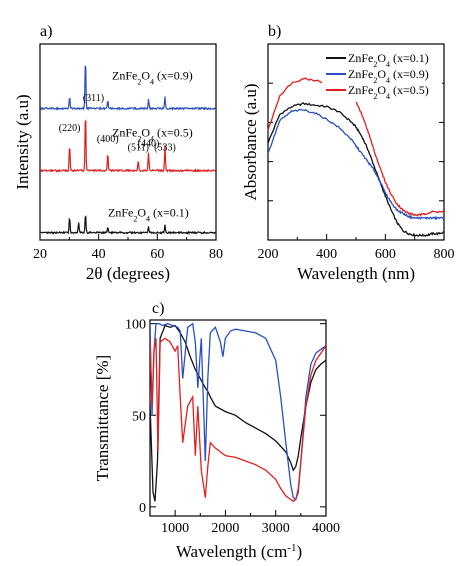  I want to click on panel-a-y-axis-label: Intensity (a.u), so click(22, 141).